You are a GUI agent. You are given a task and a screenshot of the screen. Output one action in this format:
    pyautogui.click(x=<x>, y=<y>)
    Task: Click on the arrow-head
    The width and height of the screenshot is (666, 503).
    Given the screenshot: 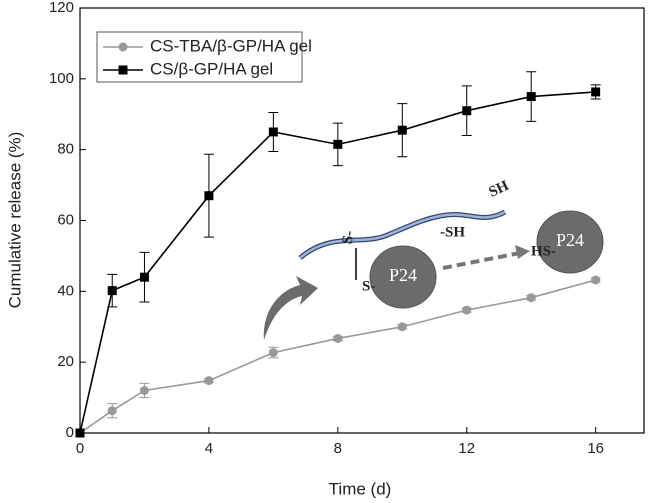 What is the action you would take?
    pyautogui.click(x=522, y=252)
    